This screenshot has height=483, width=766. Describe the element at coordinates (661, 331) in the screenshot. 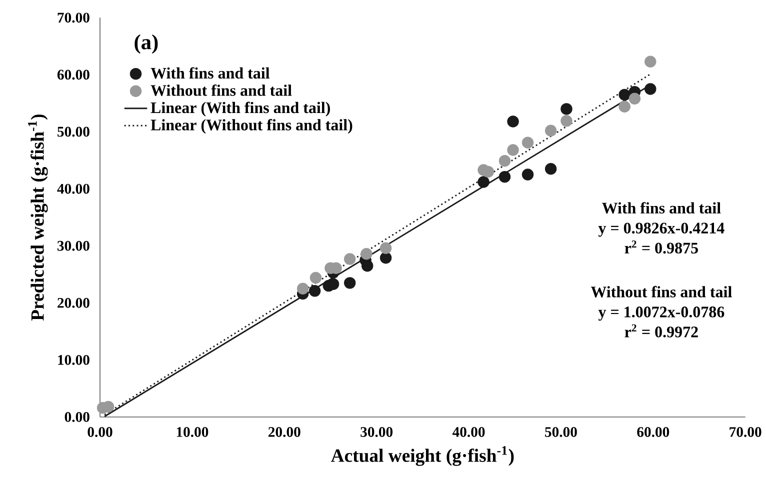

I see `annotation: r$^{2}$ = 0.9972` at that location.